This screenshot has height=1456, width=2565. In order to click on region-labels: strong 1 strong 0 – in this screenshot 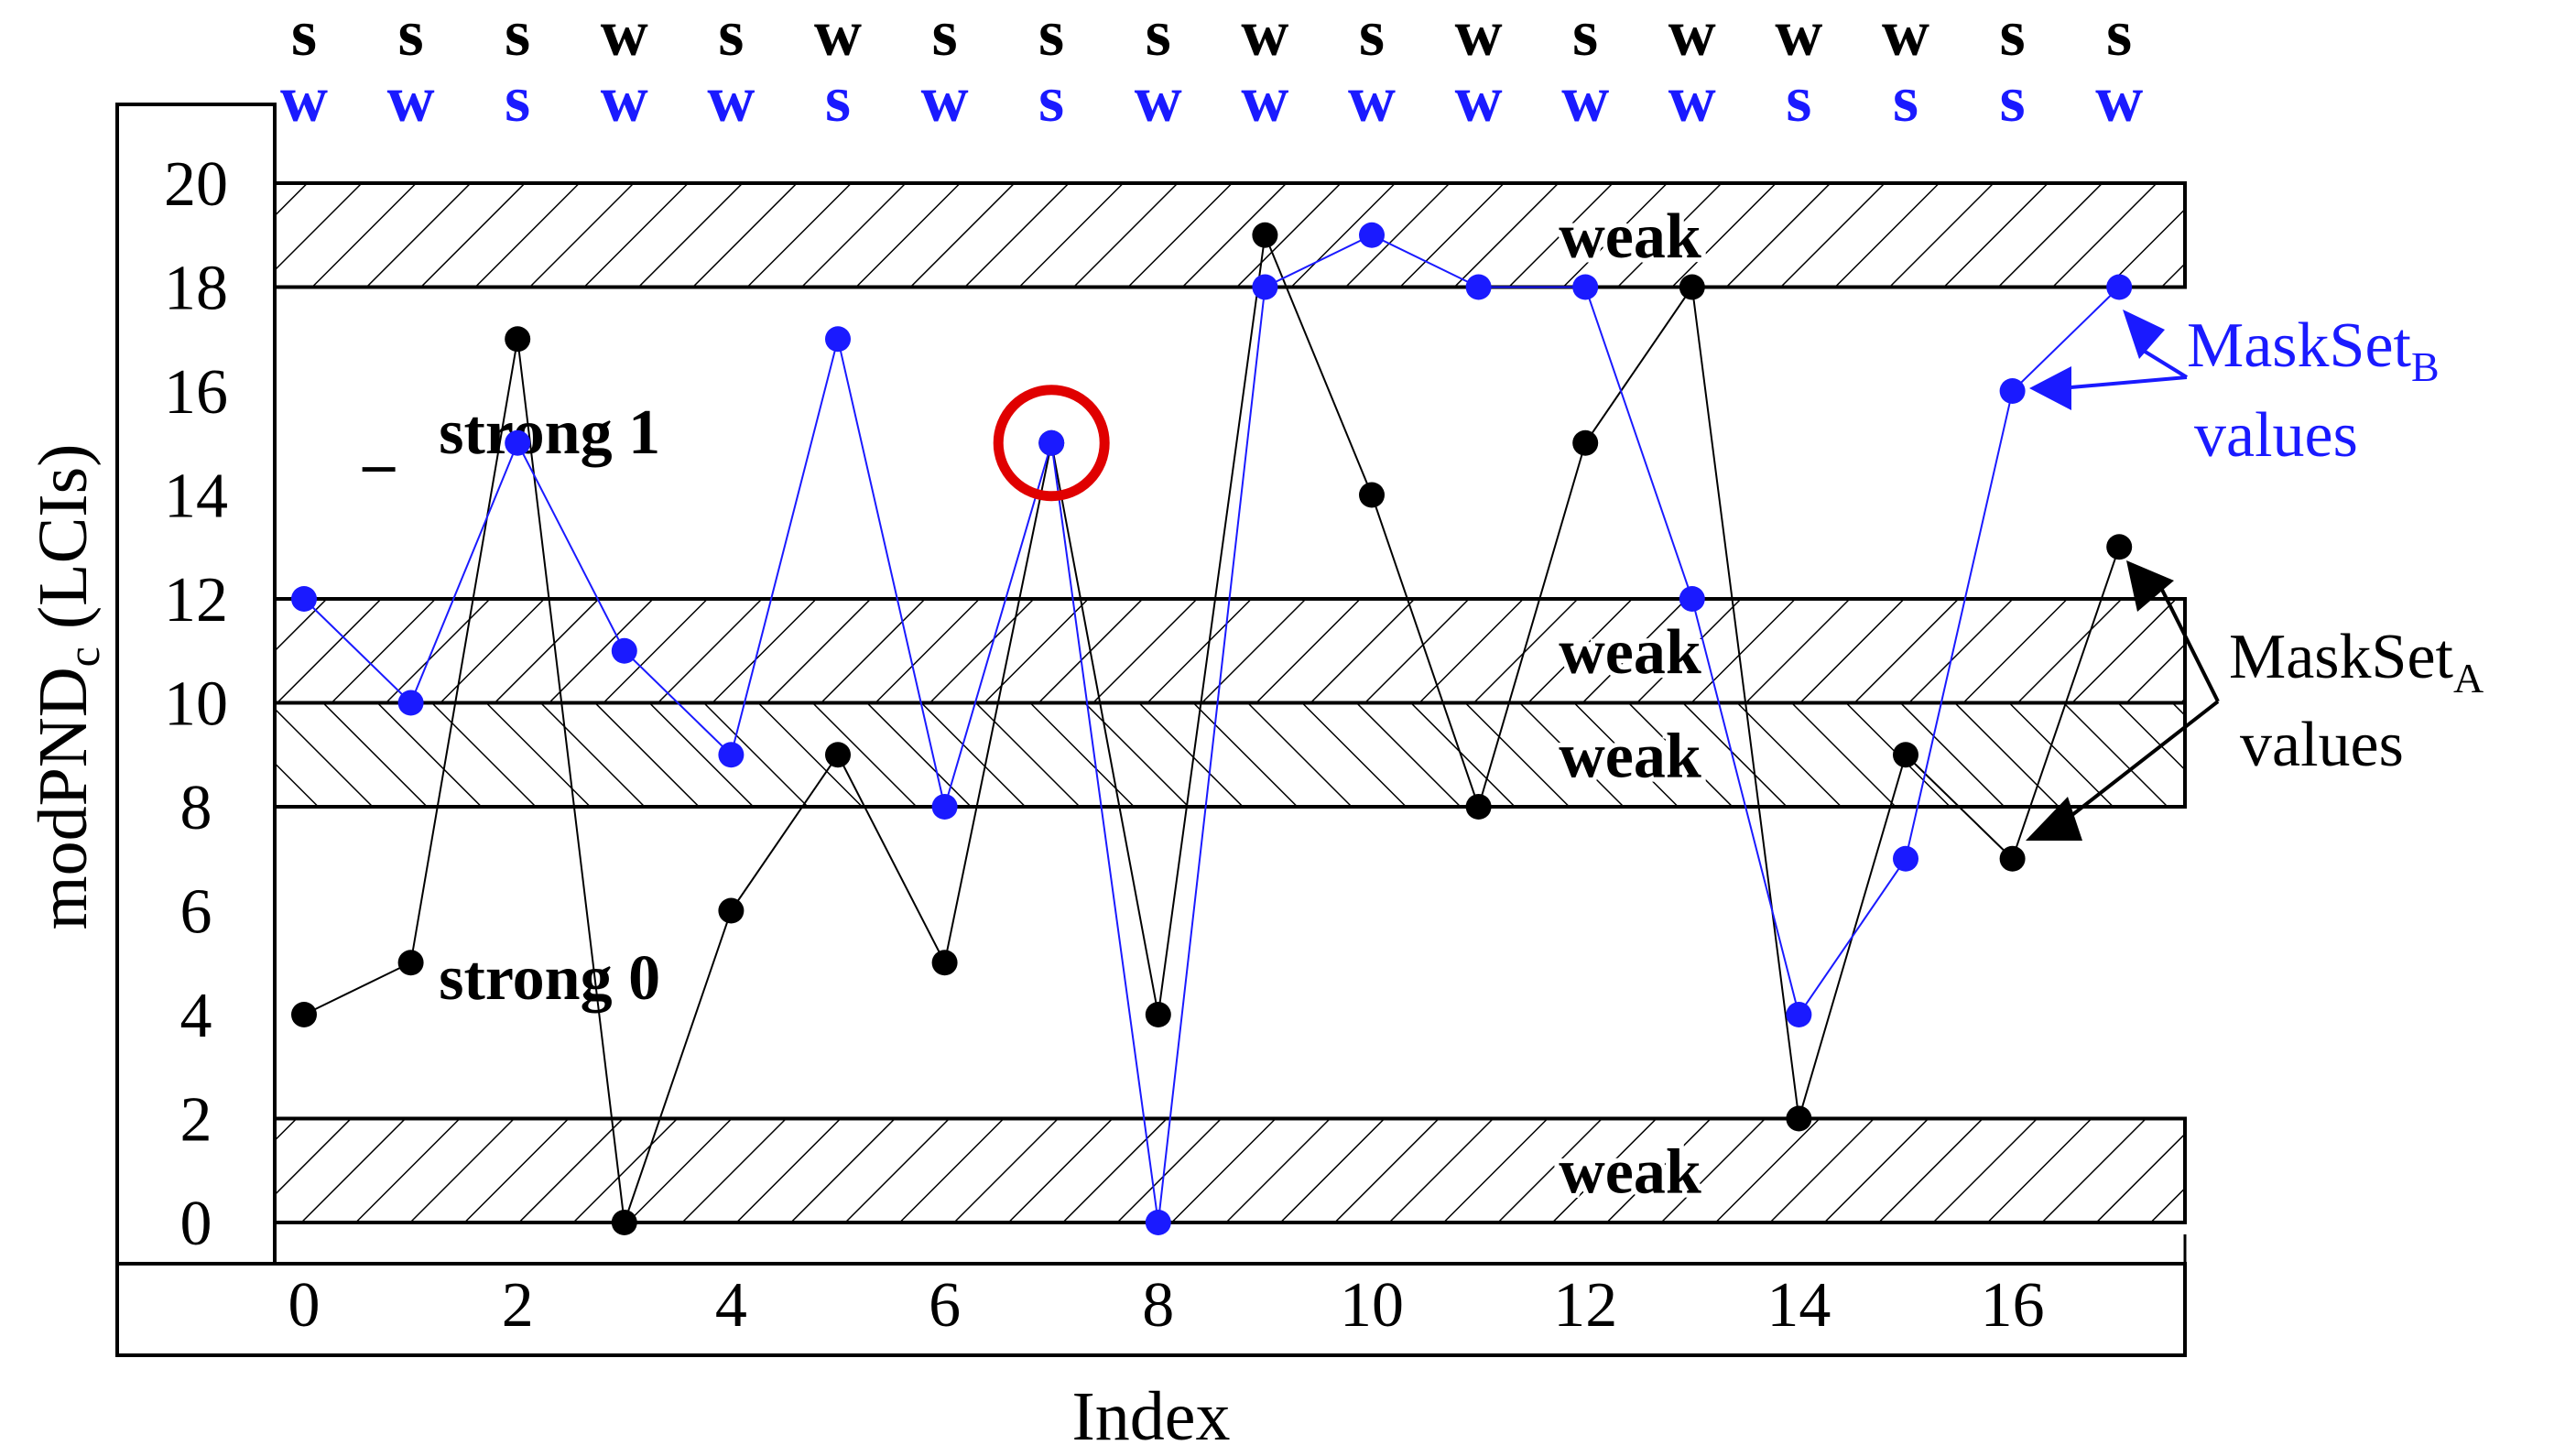, I will do `click(511, 705)`.